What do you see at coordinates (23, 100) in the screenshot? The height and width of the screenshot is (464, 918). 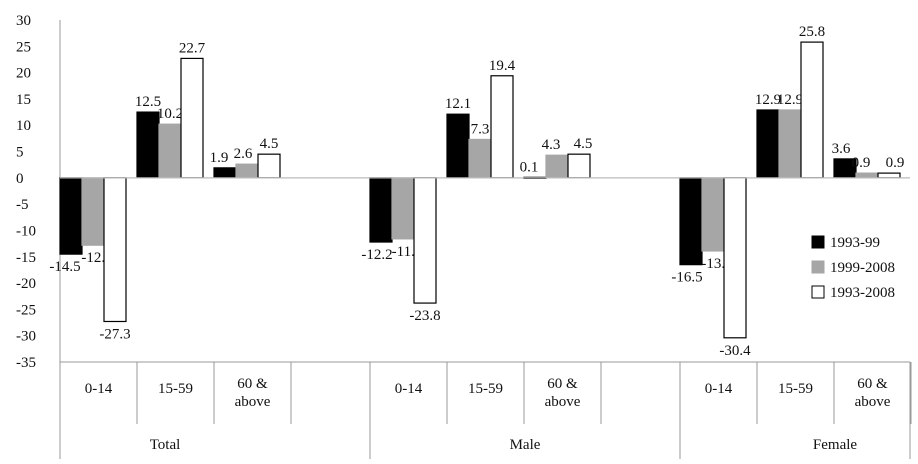 I see `y-tick-label: 15` at bounding box center [23, 100].